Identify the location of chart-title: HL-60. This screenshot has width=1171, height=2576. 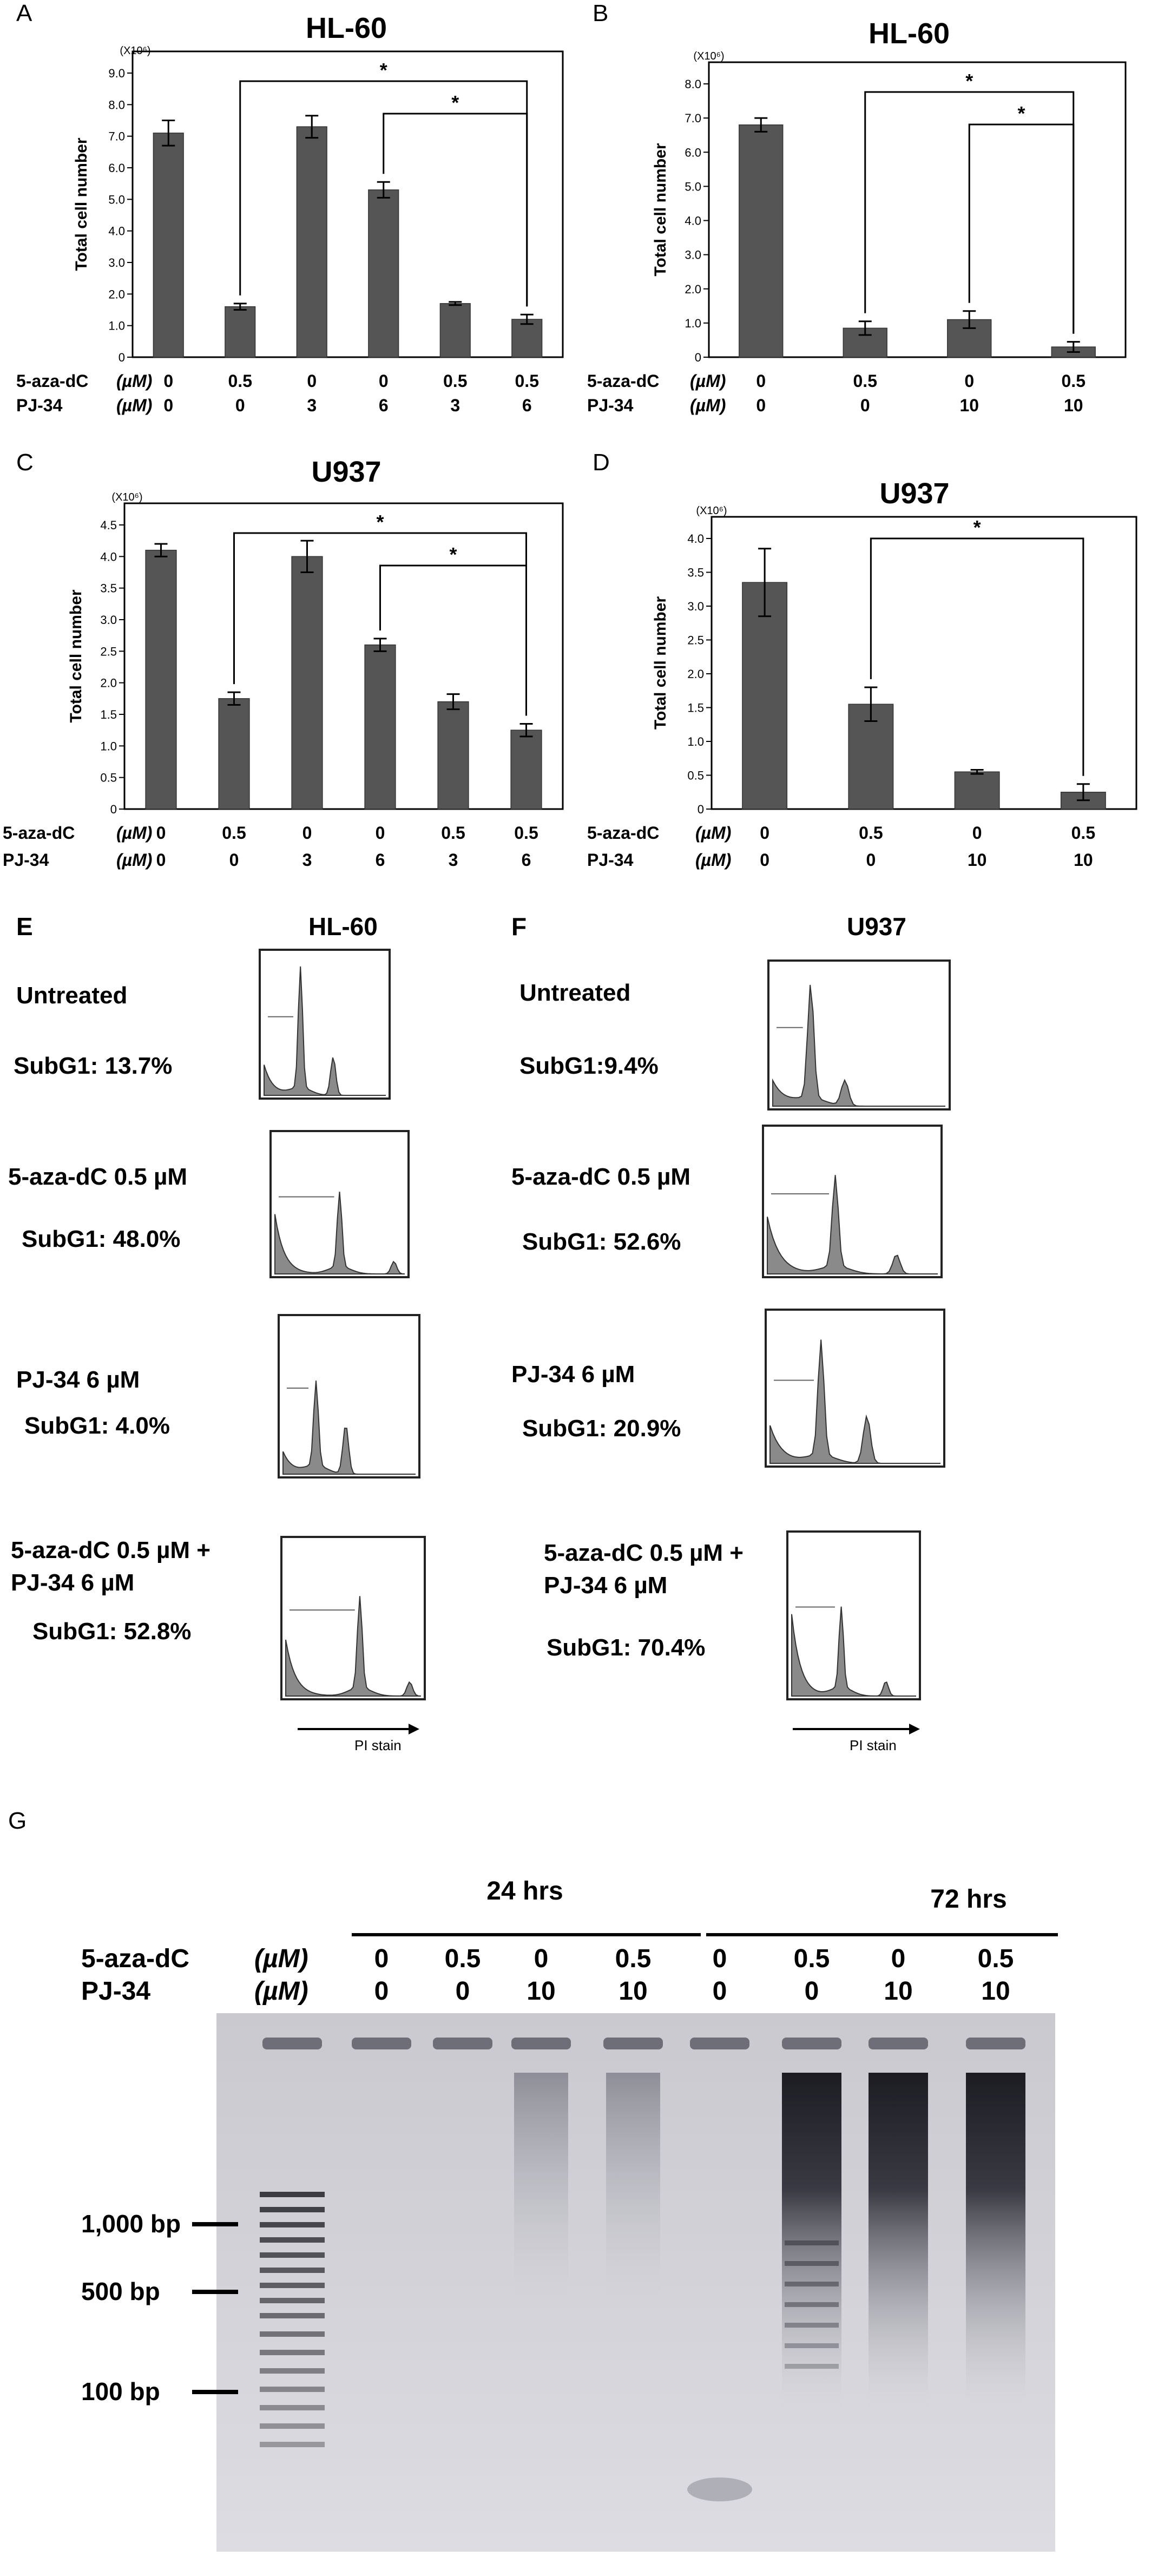
(909, 33).